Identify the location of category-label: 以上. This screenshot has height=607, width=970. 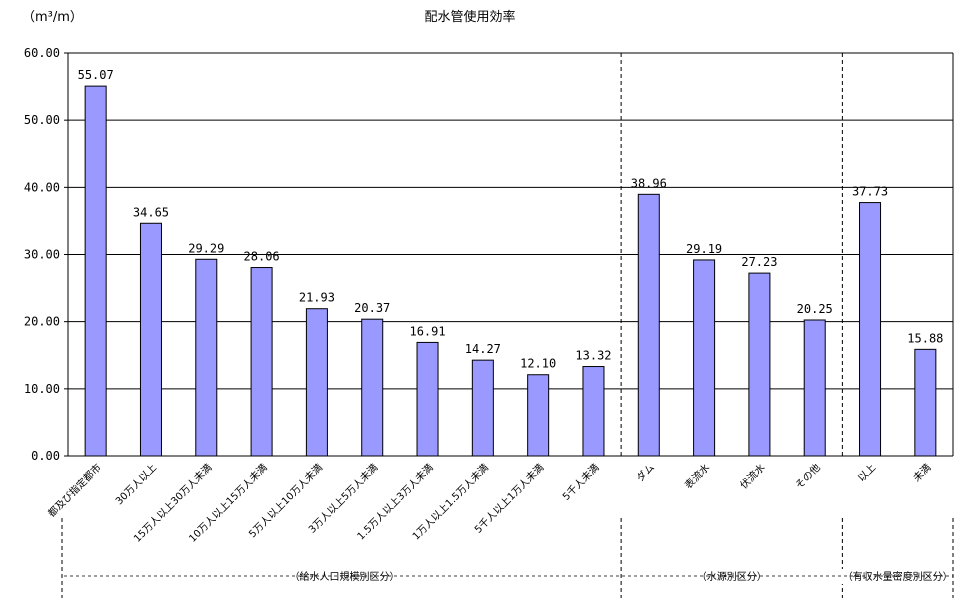
(867, 473).